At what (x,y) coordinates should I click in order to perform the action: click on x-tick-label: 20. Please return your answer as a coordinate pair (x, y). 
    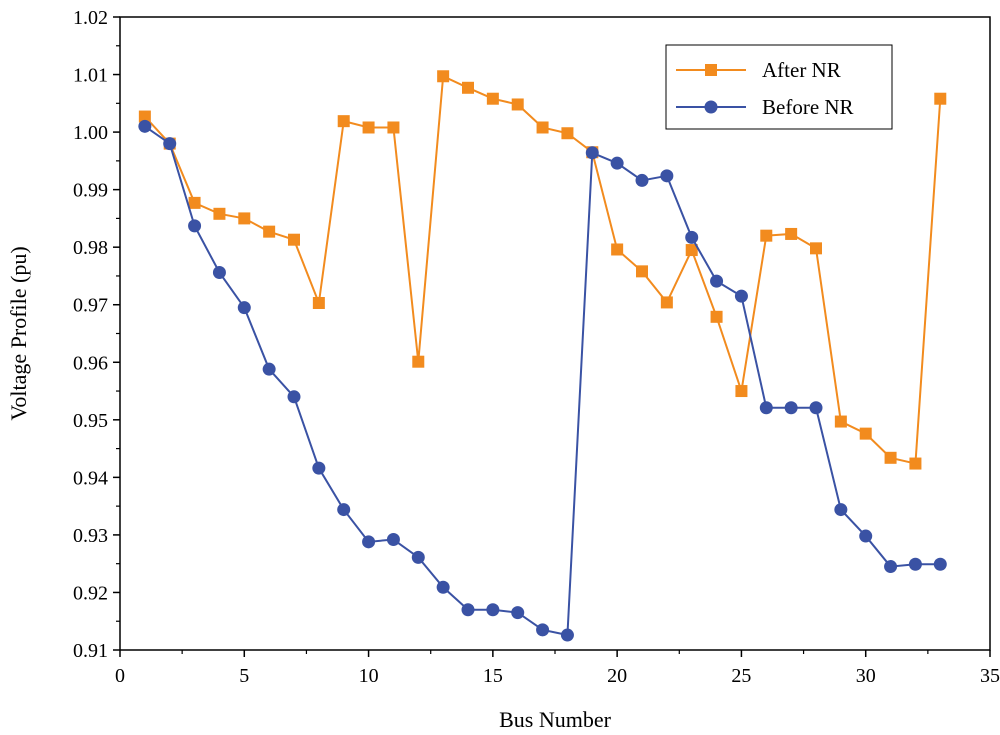
    Looking at the image, I should click on (617, 676).